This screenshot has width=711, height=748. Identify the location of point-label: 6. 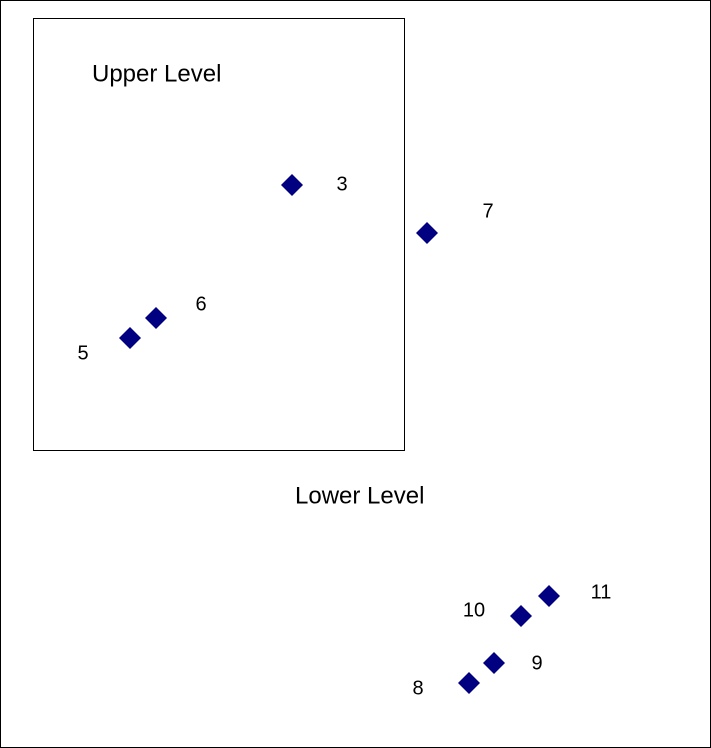
(200, 304).